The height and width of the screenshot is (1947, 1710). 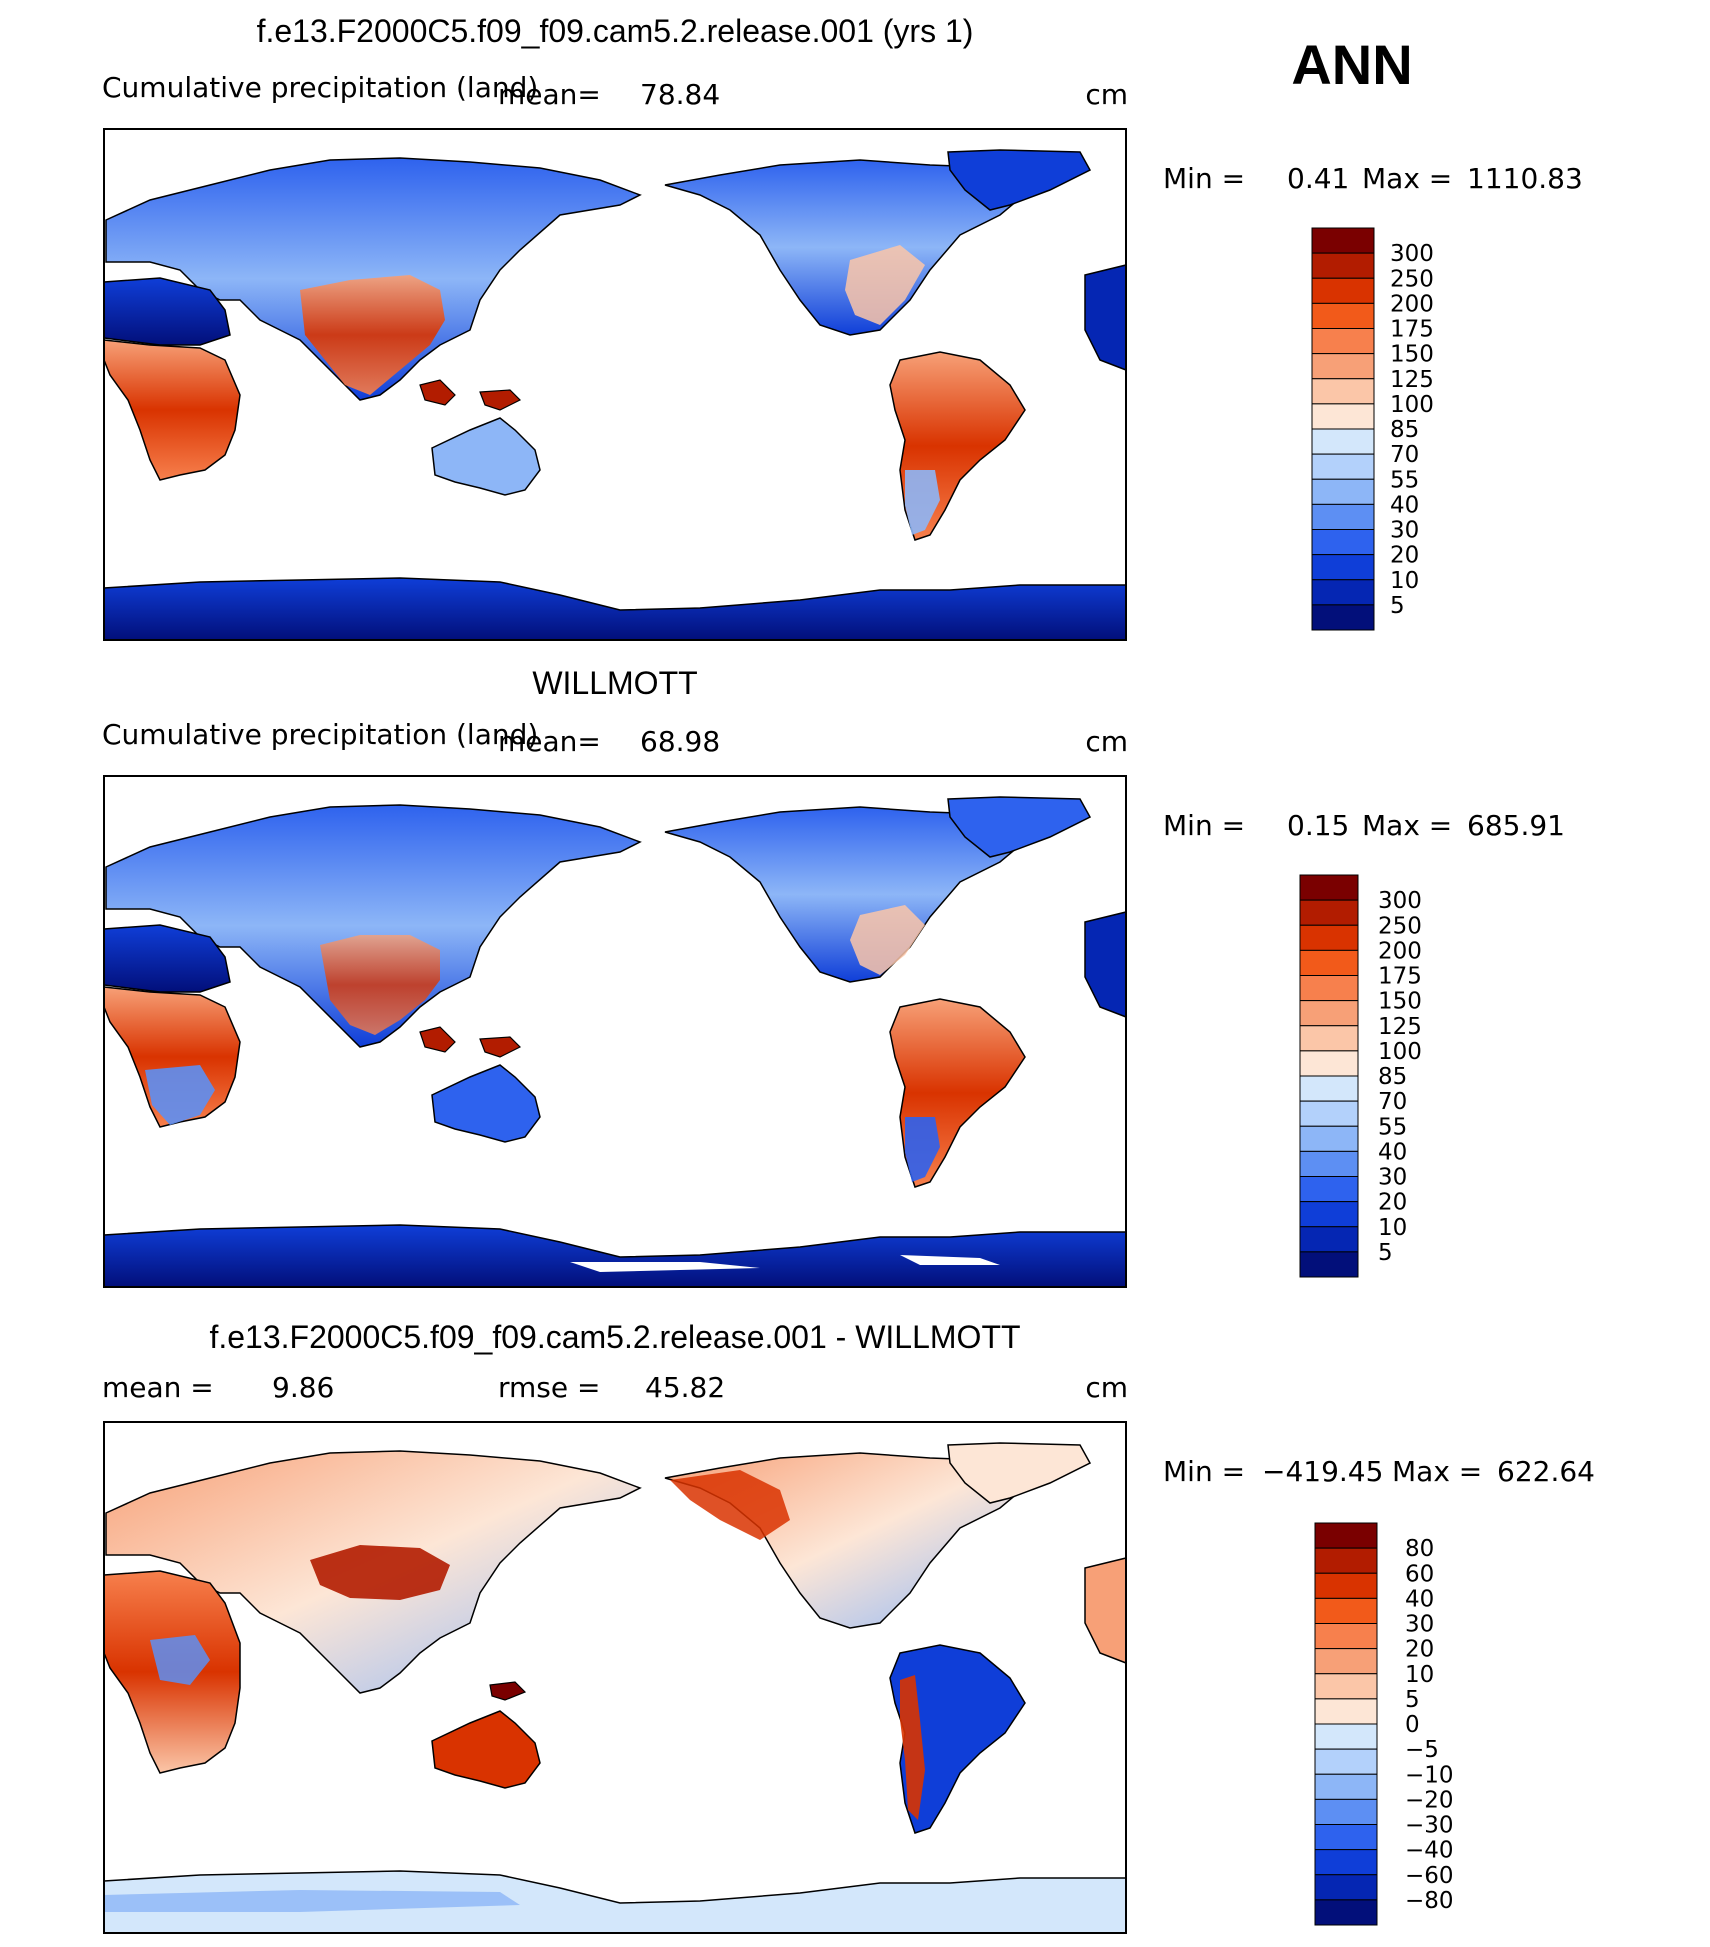 I want to click on panel-model-na-east, so click(x=885, y=285).